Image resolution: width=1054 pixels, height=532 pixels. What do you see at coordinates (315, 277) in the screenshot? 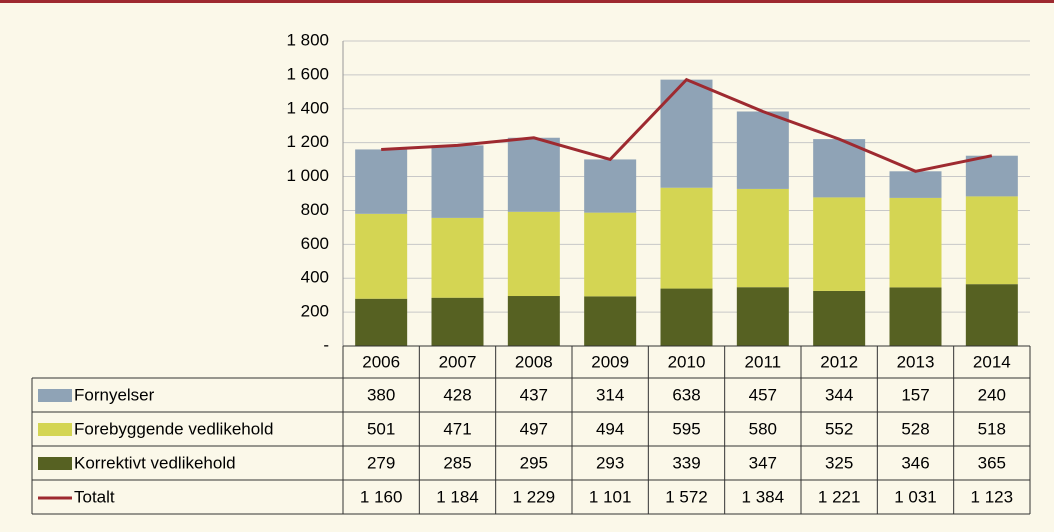
I see `y-tick-label: 400` at bounding box center [315, 277].